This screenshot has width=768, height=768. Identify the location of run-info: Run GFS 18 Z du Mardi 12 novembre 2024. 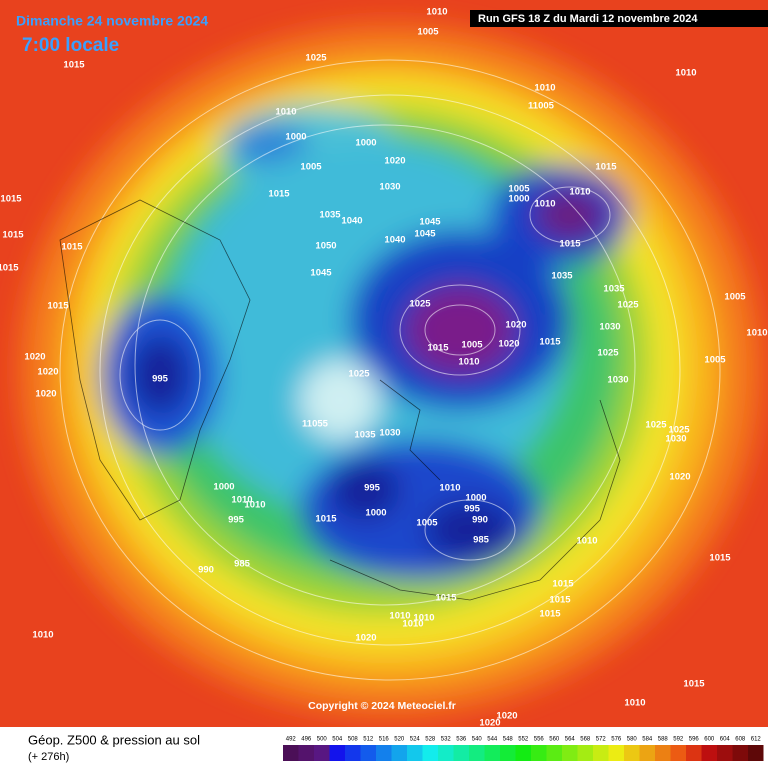
(588, 19).